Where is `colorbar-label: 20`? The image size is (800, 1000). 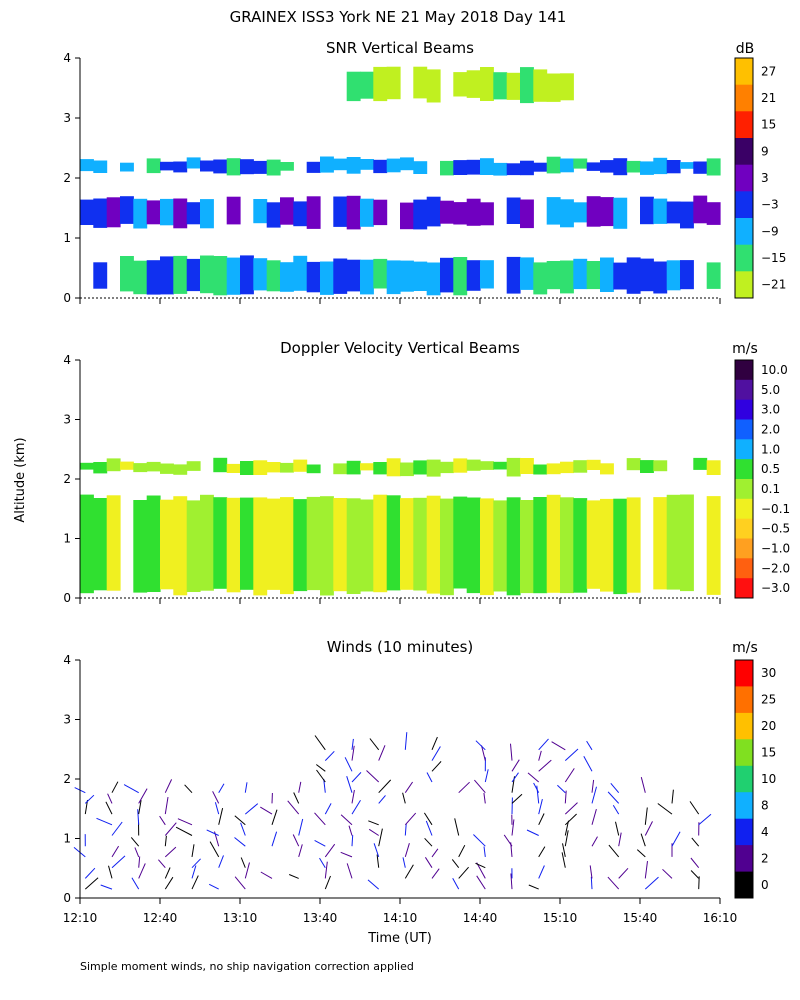
colorbar-label: 20 is located at coordinates (768, 726).